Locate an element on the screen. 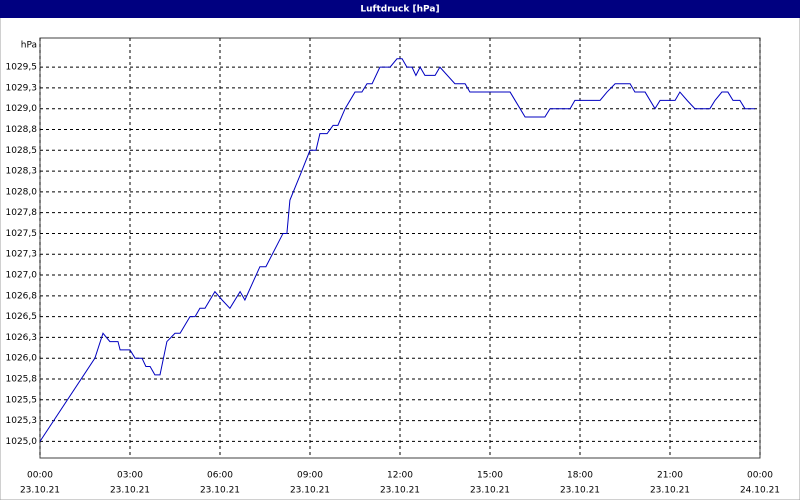 Image resolution: width=800 pixels, height=500 pixels. y-tick-label: 1029,5 is located at coordinates (22, 68).